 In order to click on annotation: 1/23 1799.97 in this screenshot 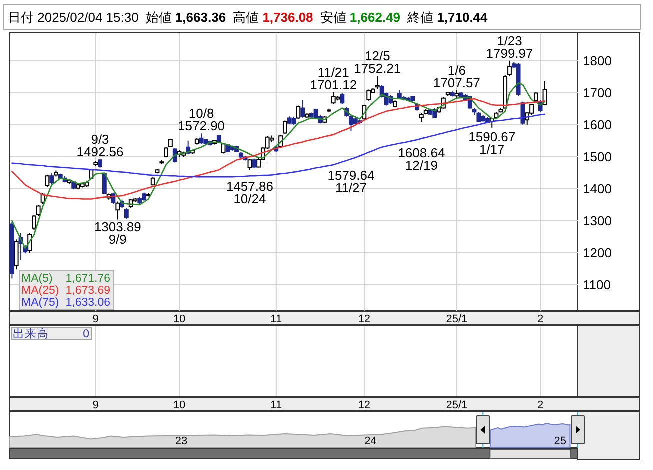, I will do `click(510, 47)`.